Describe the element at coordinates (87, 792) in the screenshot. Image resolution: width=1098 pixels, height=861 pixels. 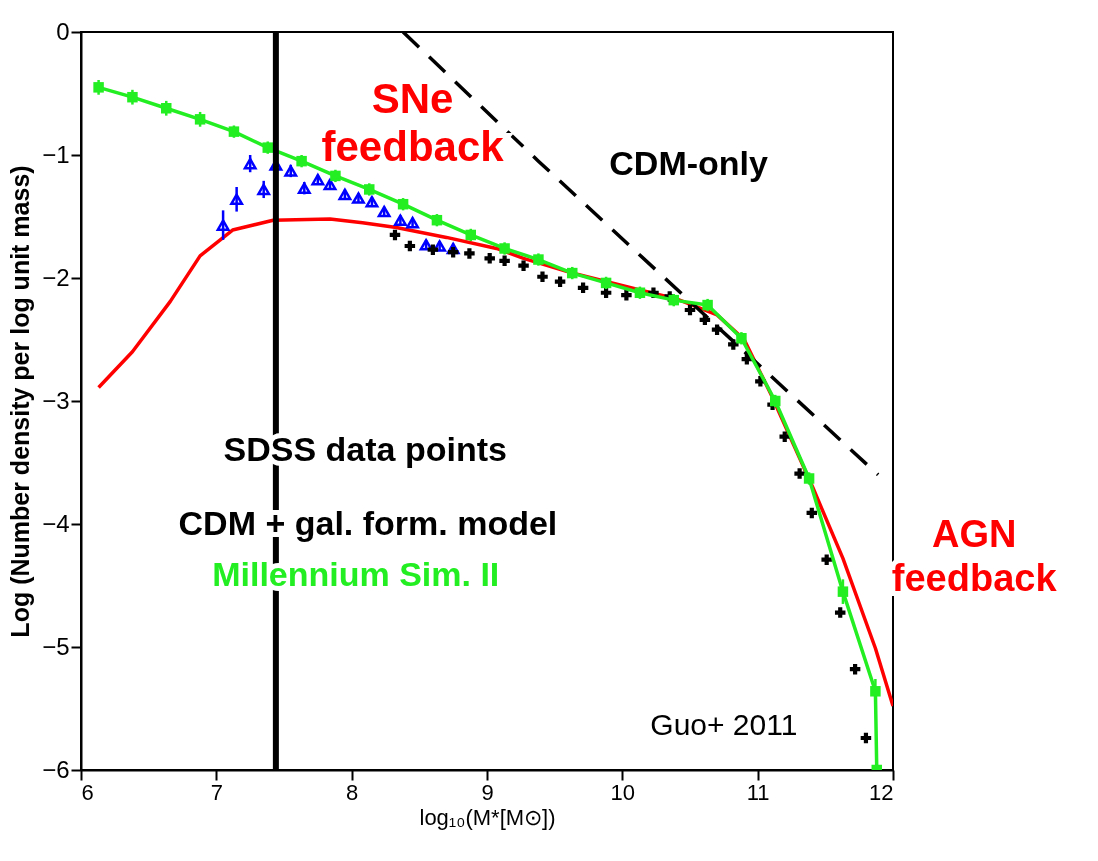
I see `x-tick-label: 6` at that location.